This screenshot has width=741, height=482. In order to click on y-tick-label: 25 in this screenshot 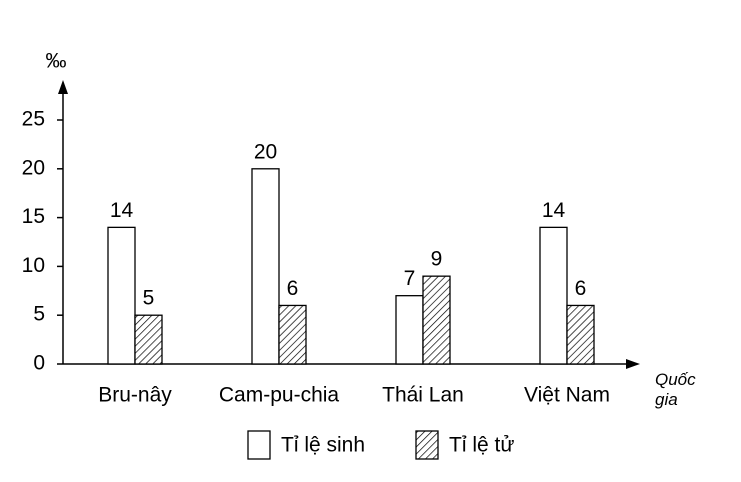, I will do `click(33, 119)`.